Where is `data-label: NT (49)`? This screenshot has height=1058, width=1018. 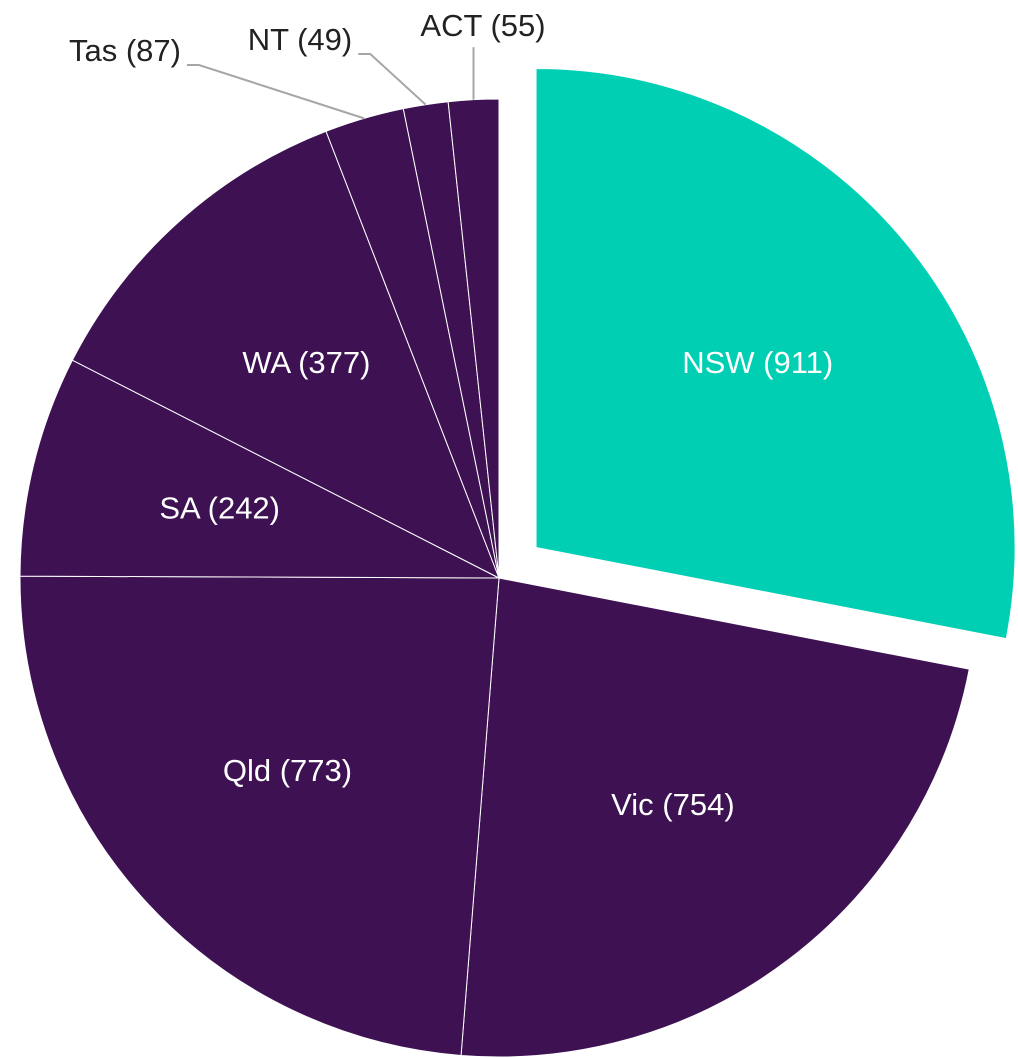 data-label: NT (49) is located at coordinates (300, 39).